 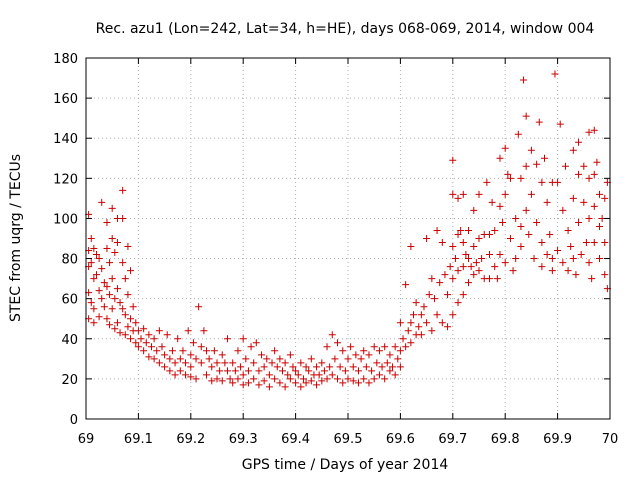 I want to click on x-tick-label: 69.5, so click(x=348, y=439).